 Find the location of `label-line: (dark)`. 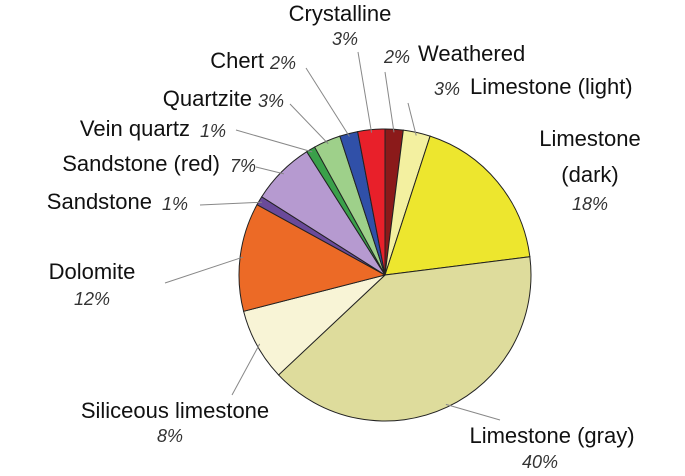

label-line: (dark) is located at coordinates (589, 174).